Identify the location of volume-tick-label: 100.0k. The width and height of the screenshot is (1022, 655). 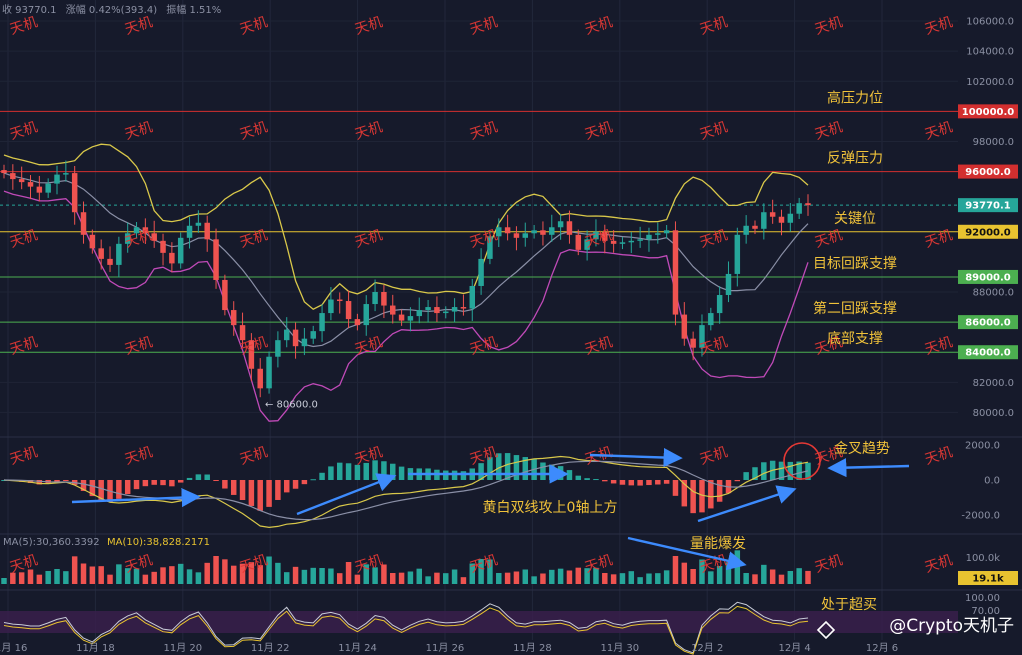
(983, 558).